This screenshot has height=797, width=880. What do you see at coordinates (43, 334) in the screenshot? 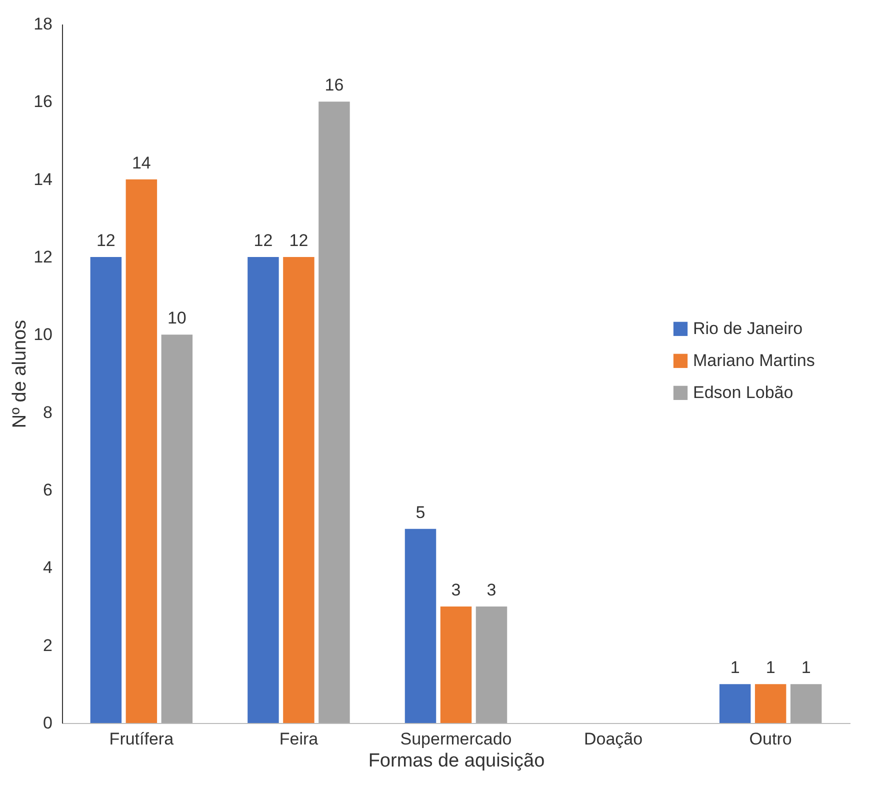
I see `y-tick-label: 10` at bounding box center [43, 334].